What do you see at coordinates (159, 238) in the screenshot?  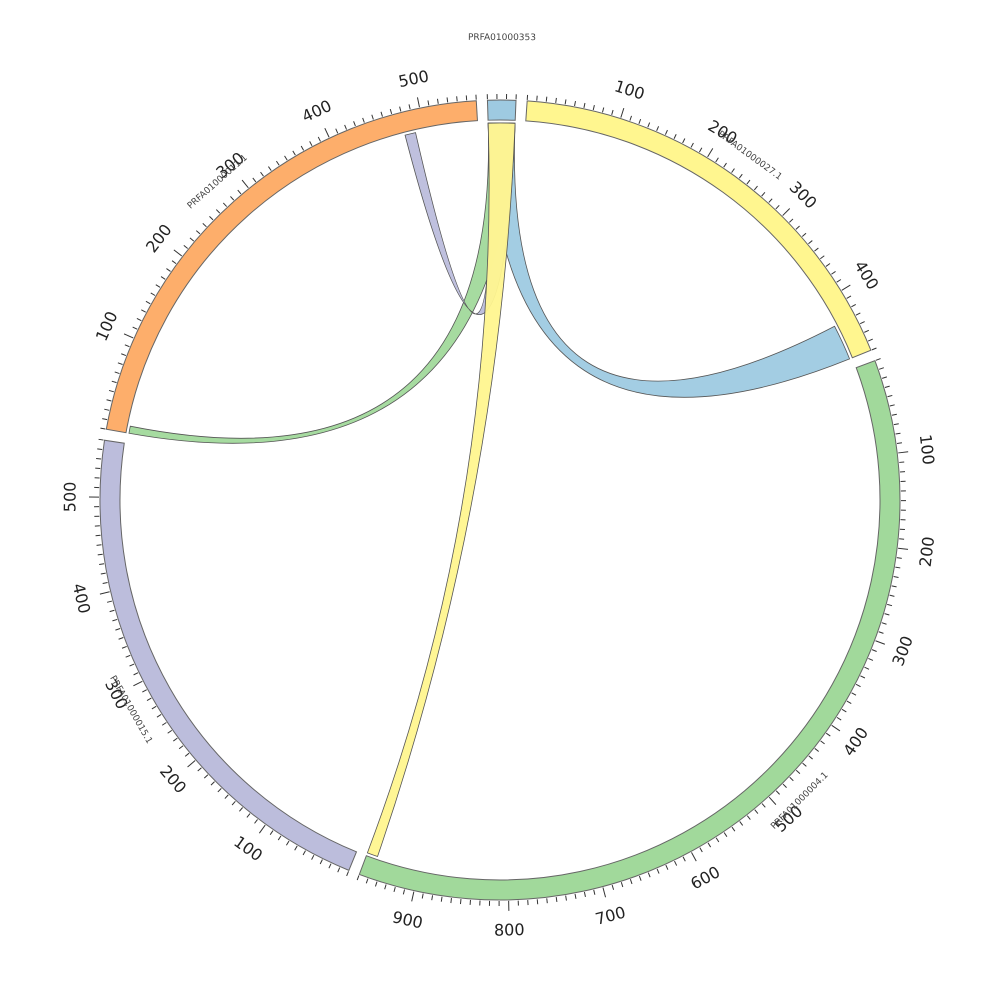 I see `tick-label-prfa01000011-1-200: 200` at bounding box center [159, 238].